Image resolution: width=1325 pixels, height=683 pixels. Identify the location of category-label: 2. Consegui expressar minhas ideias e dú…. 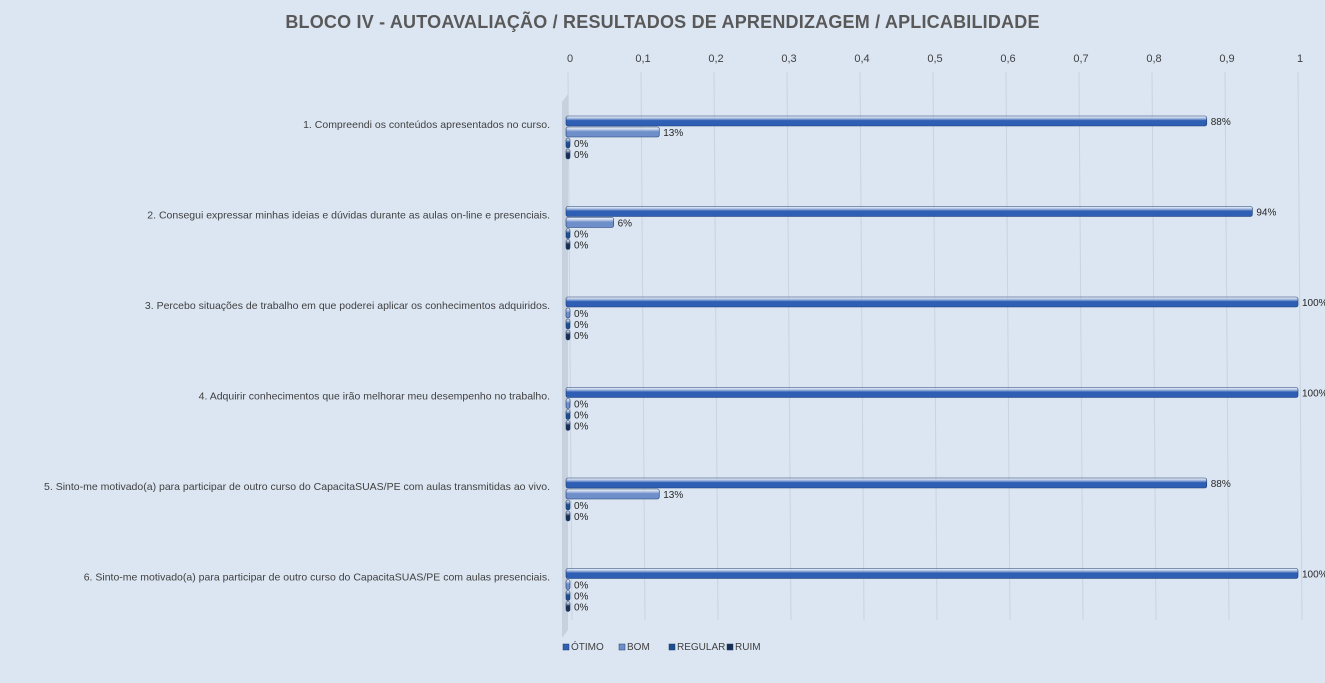
(348, 216).